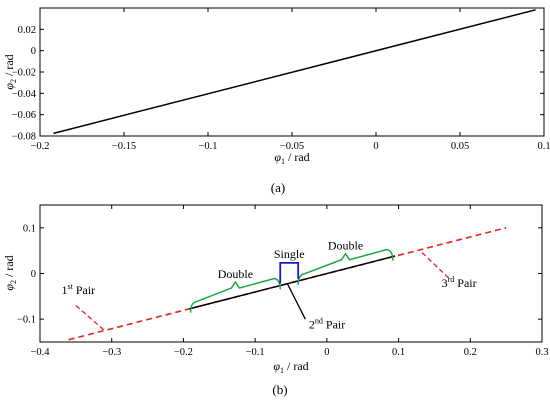 Image resolution: width=550 pixels, height=403 pixels. I want to click on panel-b-ylabel: φ2 / rad, so click(10, 272).